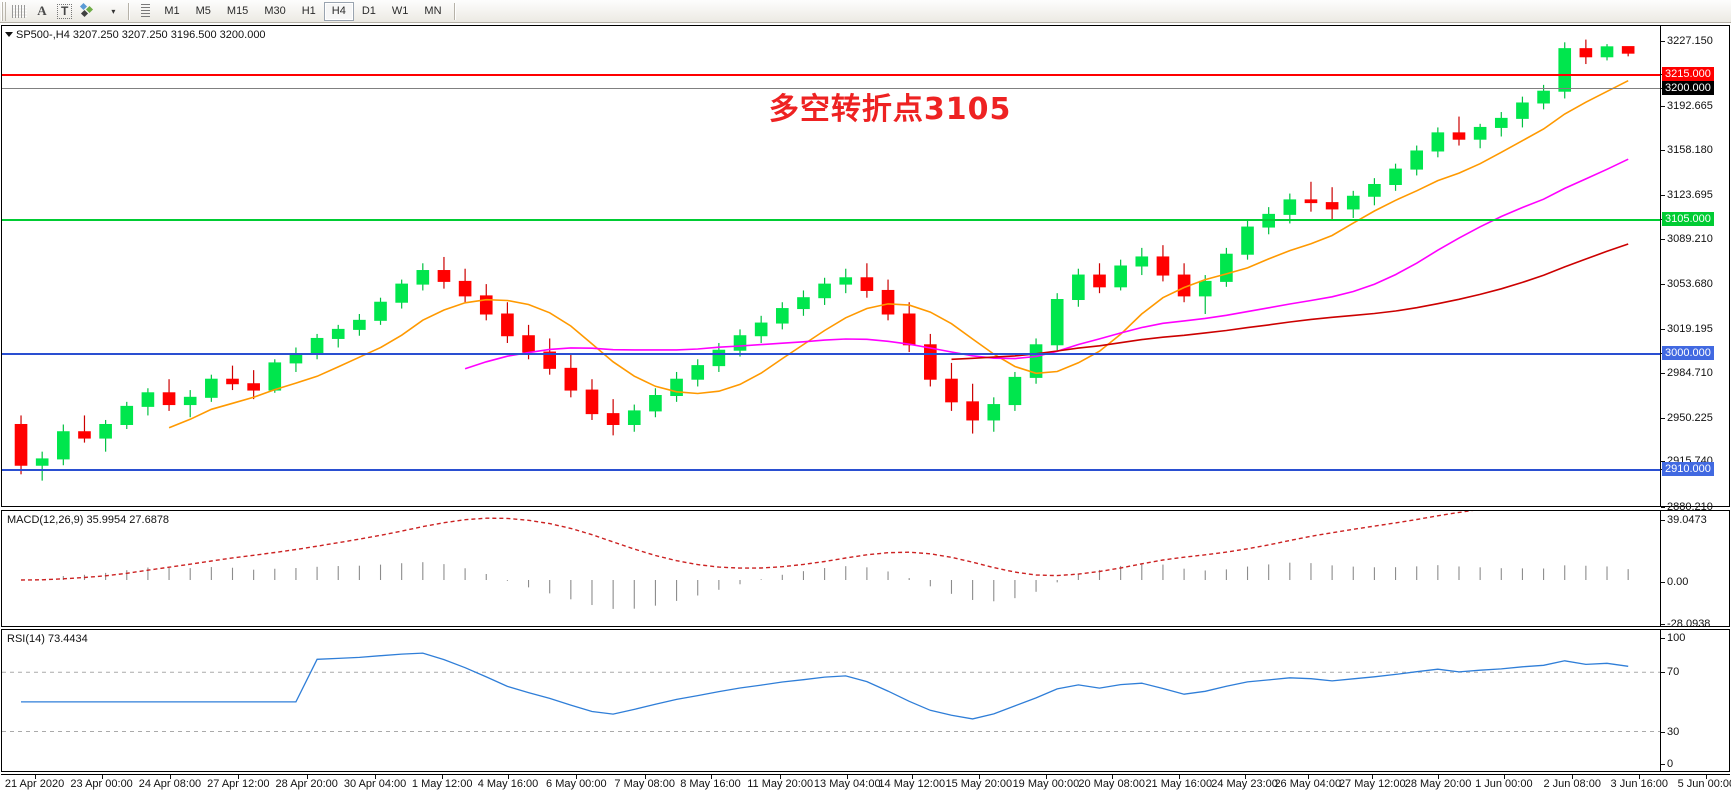 Image resolution: width=1731 pixels, height=797 pixels. I want to click on timeframe-h1: H1, so click(308, 11).